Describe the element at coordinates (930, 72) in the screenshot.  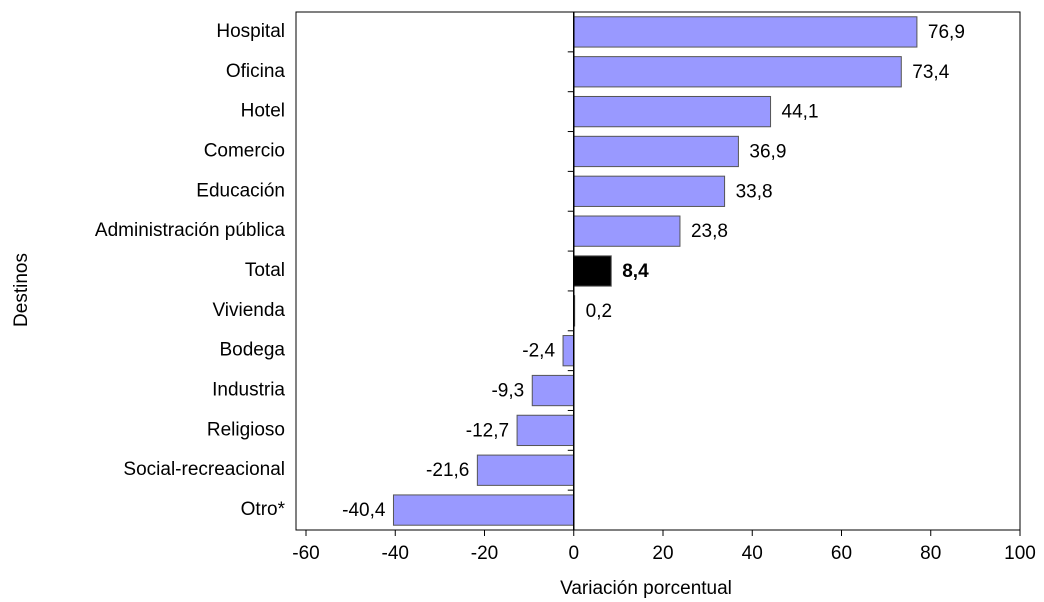
I see `value-label: 73,4` at that location.